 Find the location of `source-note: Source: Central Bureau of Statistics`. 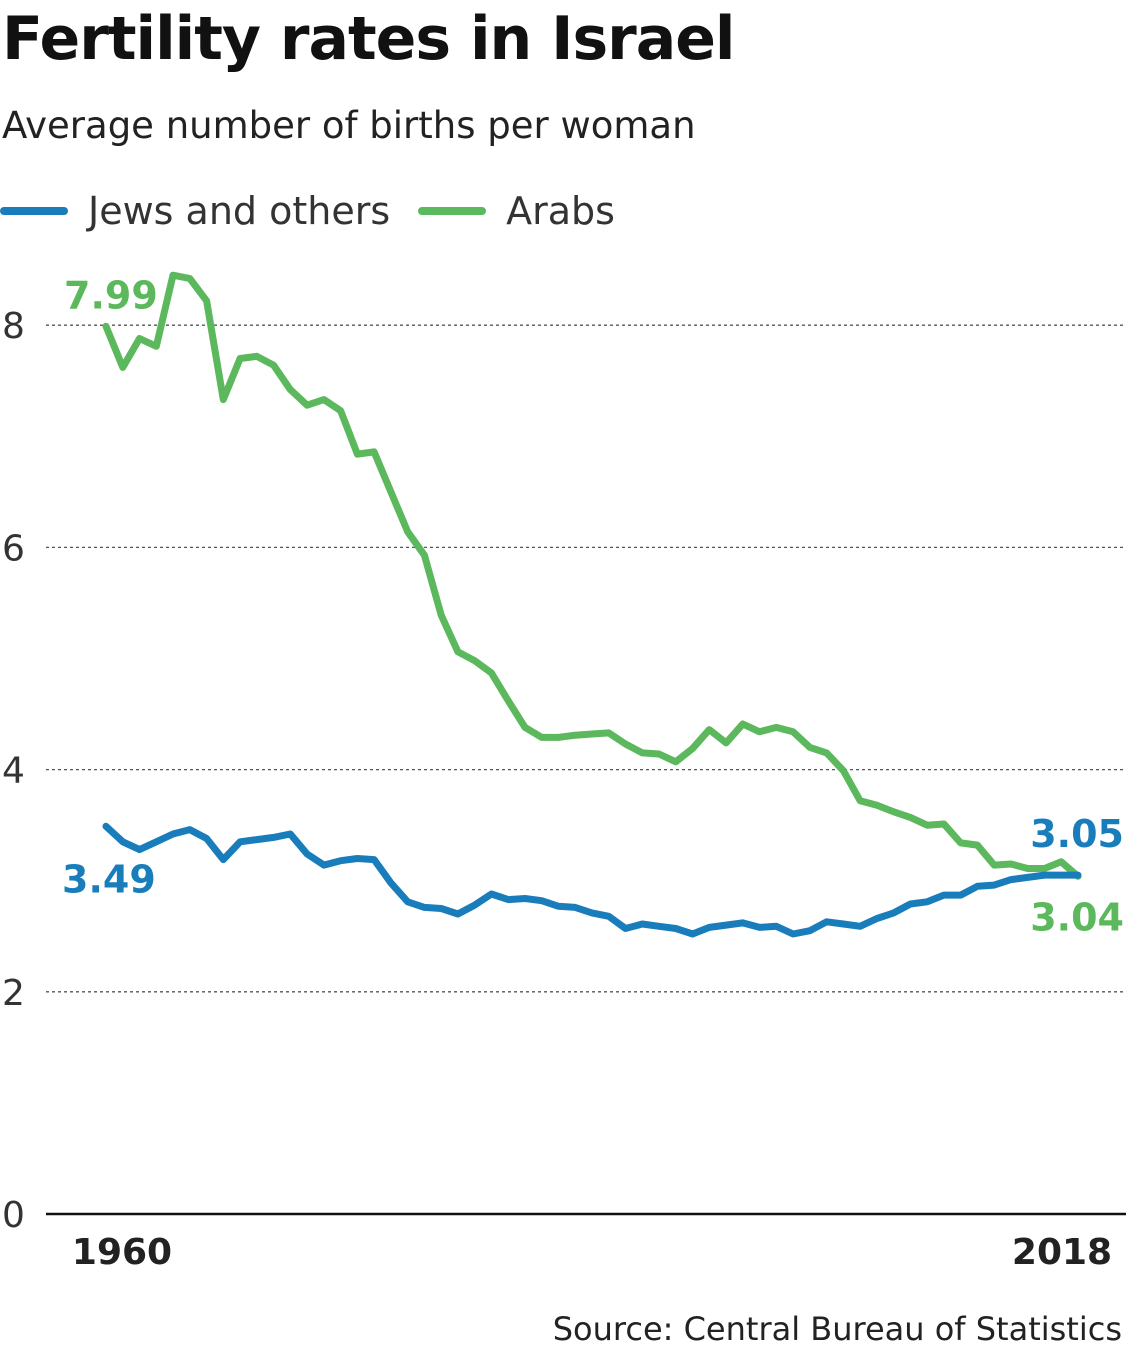

source-note: Source: Central Bureau of Statistics is located at coordinates (837, 1329).